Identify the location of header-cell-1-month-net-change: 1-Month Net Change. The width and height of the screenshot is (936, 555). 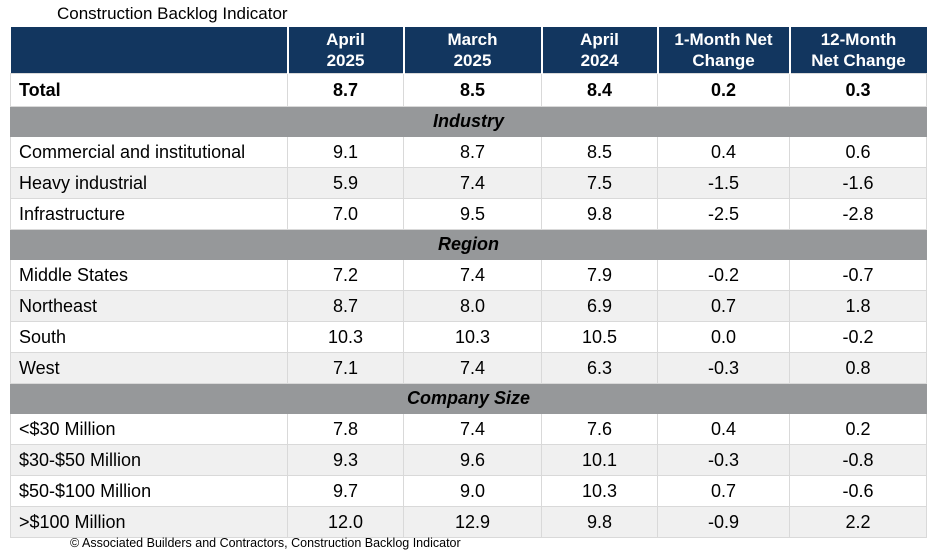
(724, 50).